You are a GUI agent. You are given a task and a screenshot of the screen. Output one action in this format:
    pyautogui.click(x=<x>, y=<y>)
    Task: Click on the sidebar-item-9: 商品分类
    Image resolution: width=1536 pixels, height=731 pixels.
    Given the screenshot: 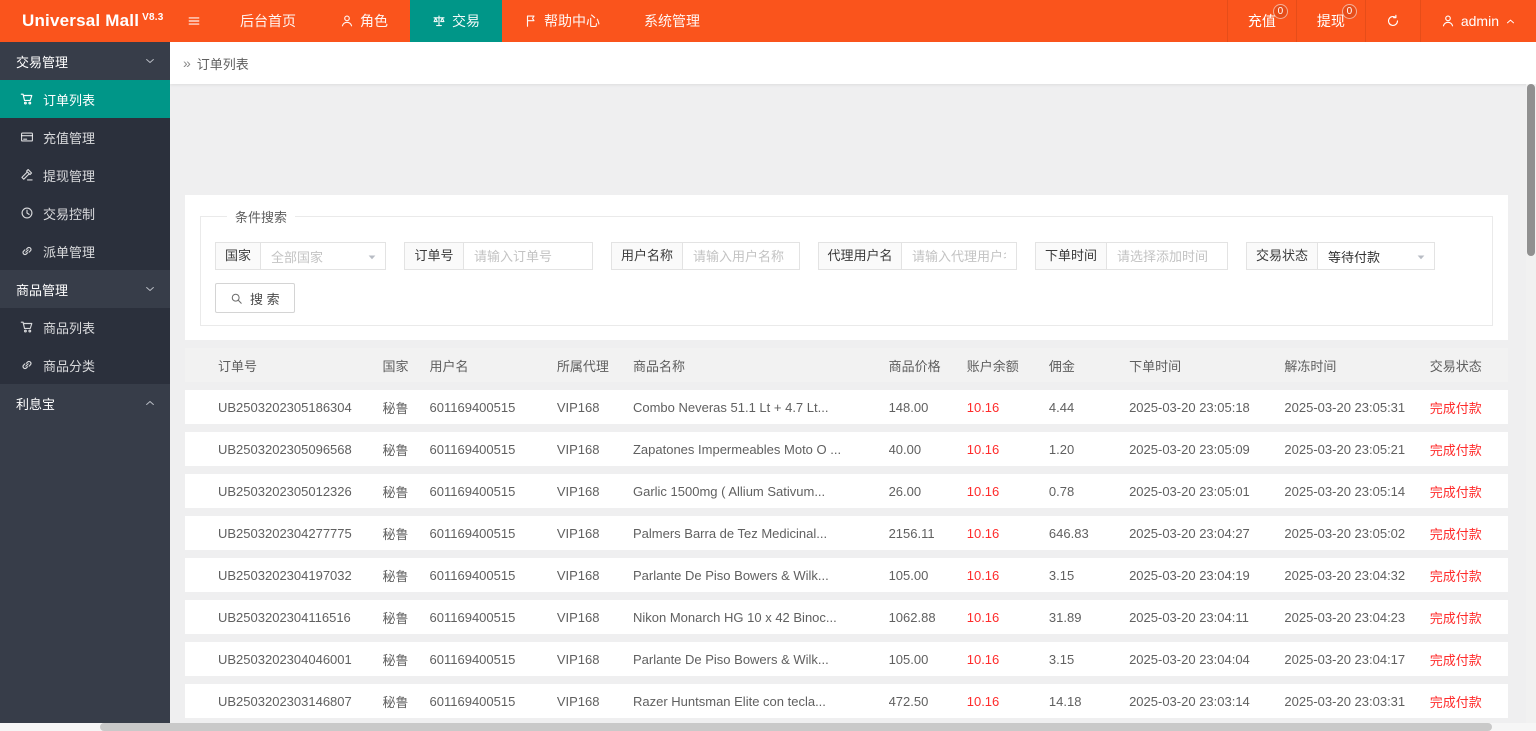 What is the action you would take?
    pyautogui.click(x=85, y=365)
    